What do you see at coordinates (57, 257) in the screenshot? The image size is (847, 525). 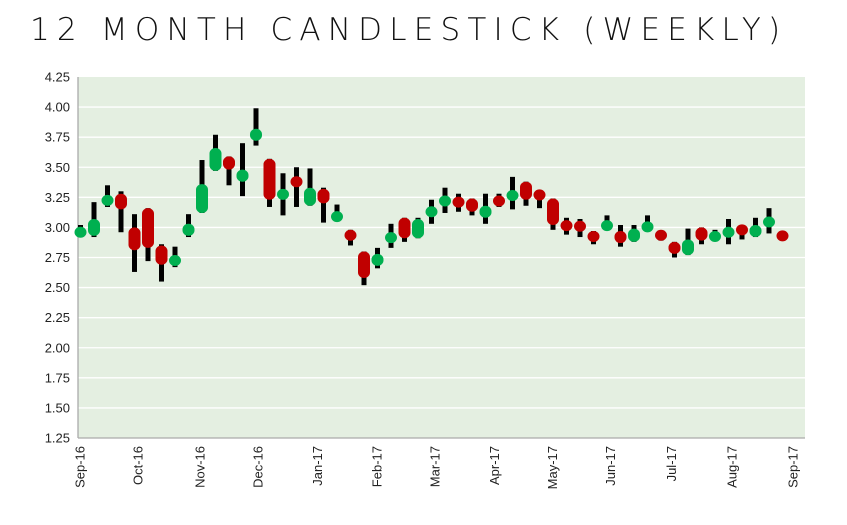 I see `y-tick-label: 2.75` at bounding box center [57, 257].